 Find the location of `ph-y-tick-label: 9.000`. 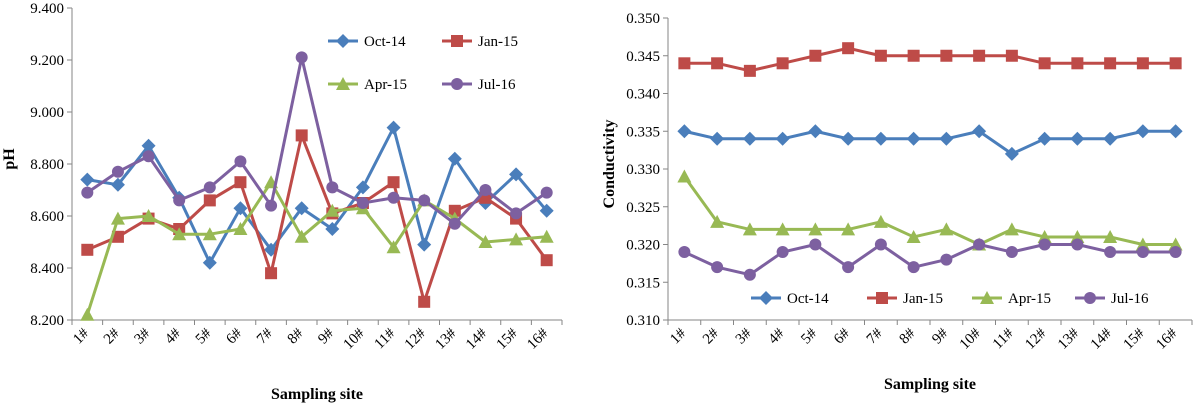

ph-y-tick-label: 9.000 is located at coordinates (47, 113).